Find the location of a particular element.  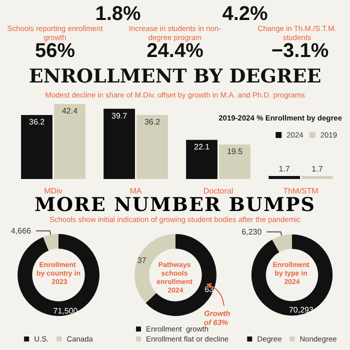

data-label: 39.7 is located at coordinates (119, 115).